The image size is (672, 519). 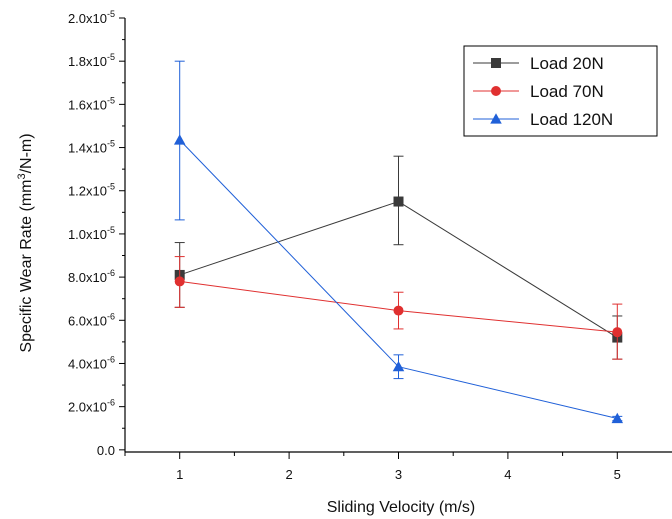 What do you see at coordinates (91, 103) in the screenshot?
I see `y-tick-label: 1.6x10⁻⁵` at bounding box center [91, 103].